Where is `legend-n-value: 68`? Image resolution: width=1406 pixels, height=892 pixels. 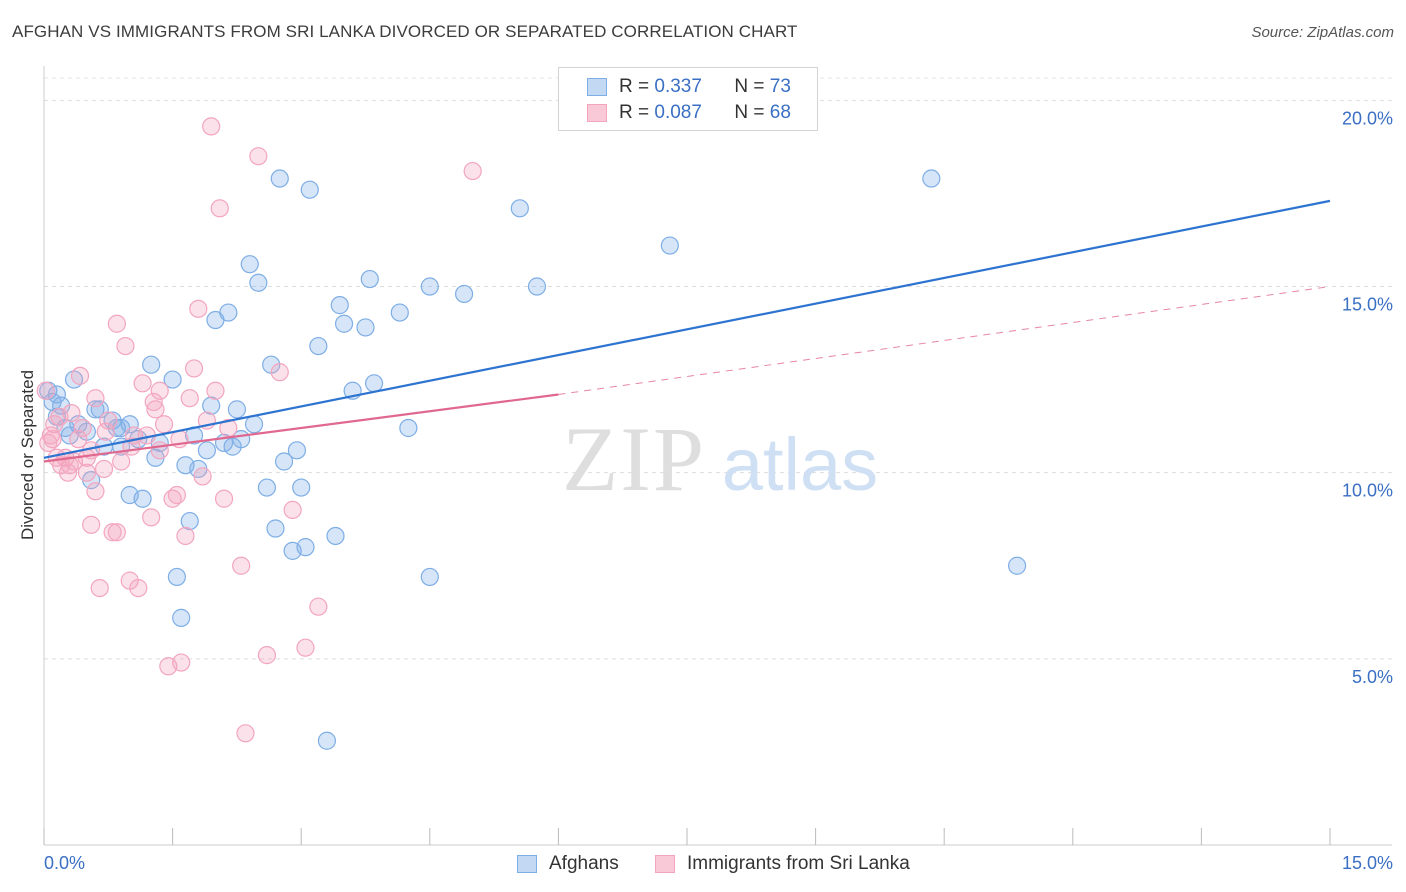
legend-n-value: 68 is located at coordinates (780, 112).